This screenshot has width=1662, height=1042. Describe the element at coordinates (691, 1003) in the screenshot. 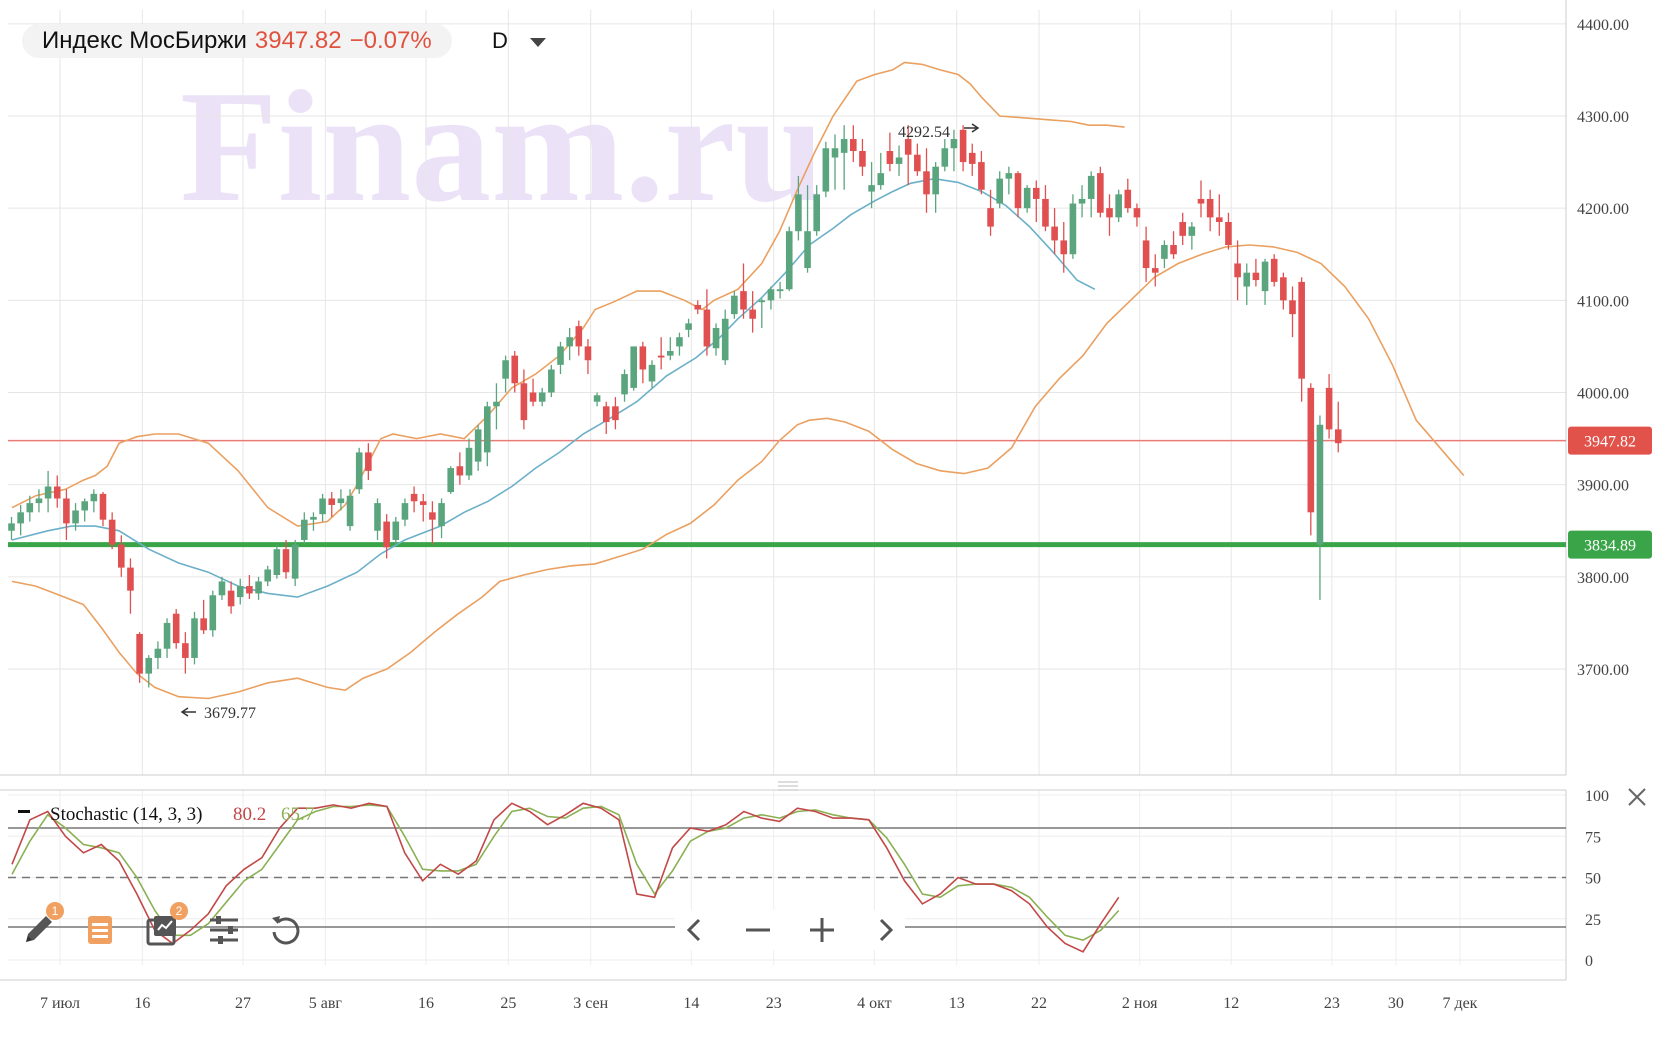

I see `time-tick-label: 14` at that location.